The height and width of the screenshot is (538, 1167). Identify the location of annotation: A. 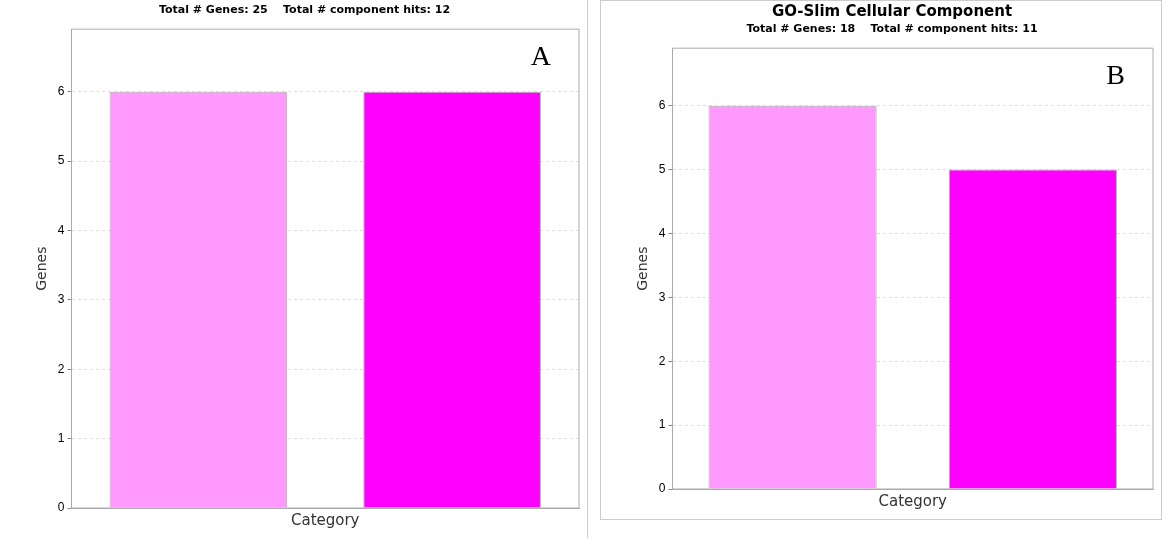
(541, 55).